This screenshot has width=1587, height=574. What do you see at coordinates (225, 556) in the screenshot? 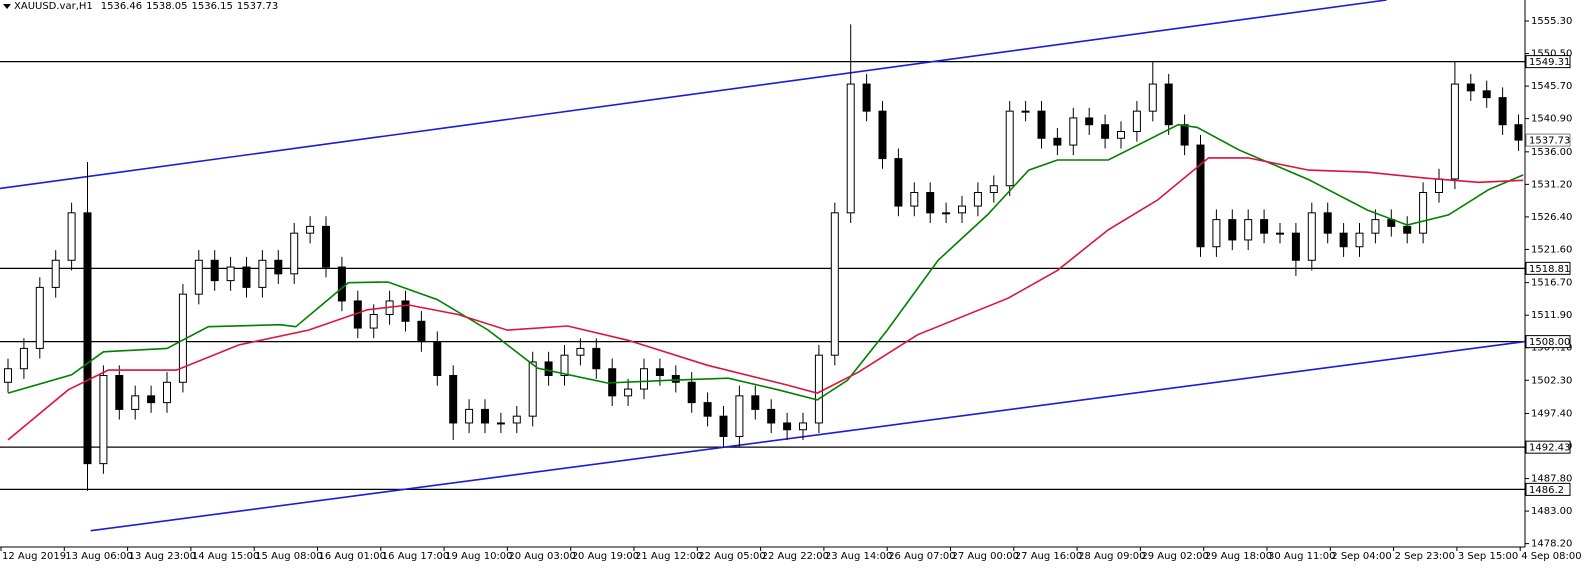
I see `x-tick-label: 14 Aug 15:00` at bounding box center [225, 556].